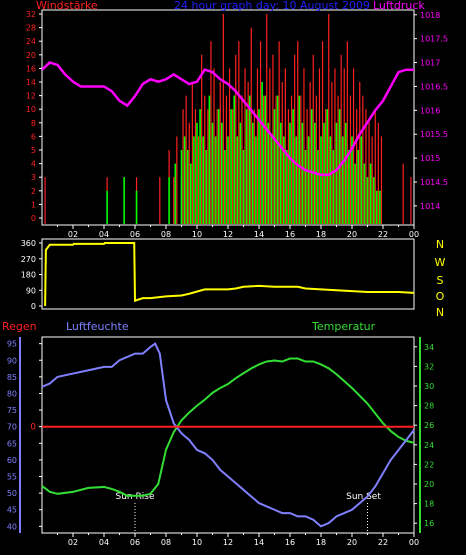  I want to click on humidity-y-tick-label: 55, so click(12, 477).